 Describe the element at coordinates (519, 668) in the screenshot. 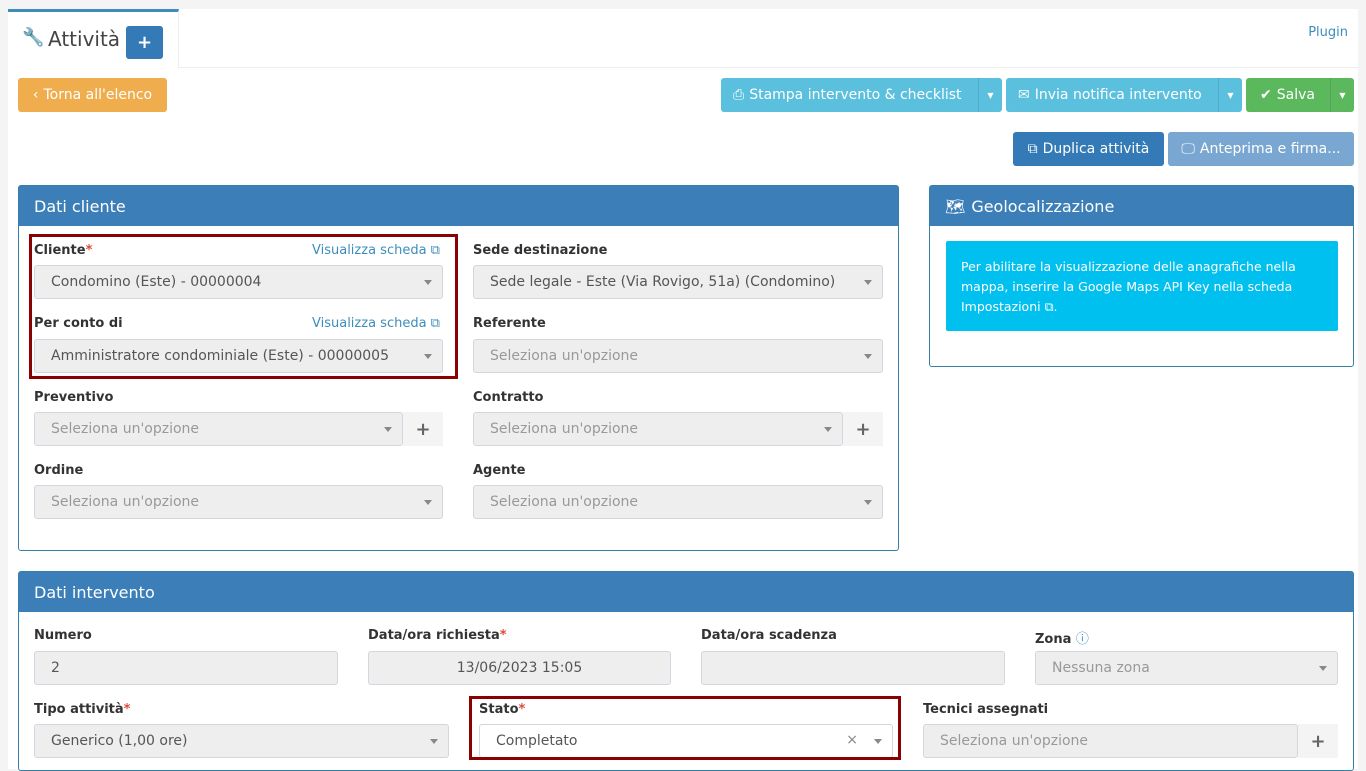

I see `richiesta-input: 13/06/2023 15:05` at that location.